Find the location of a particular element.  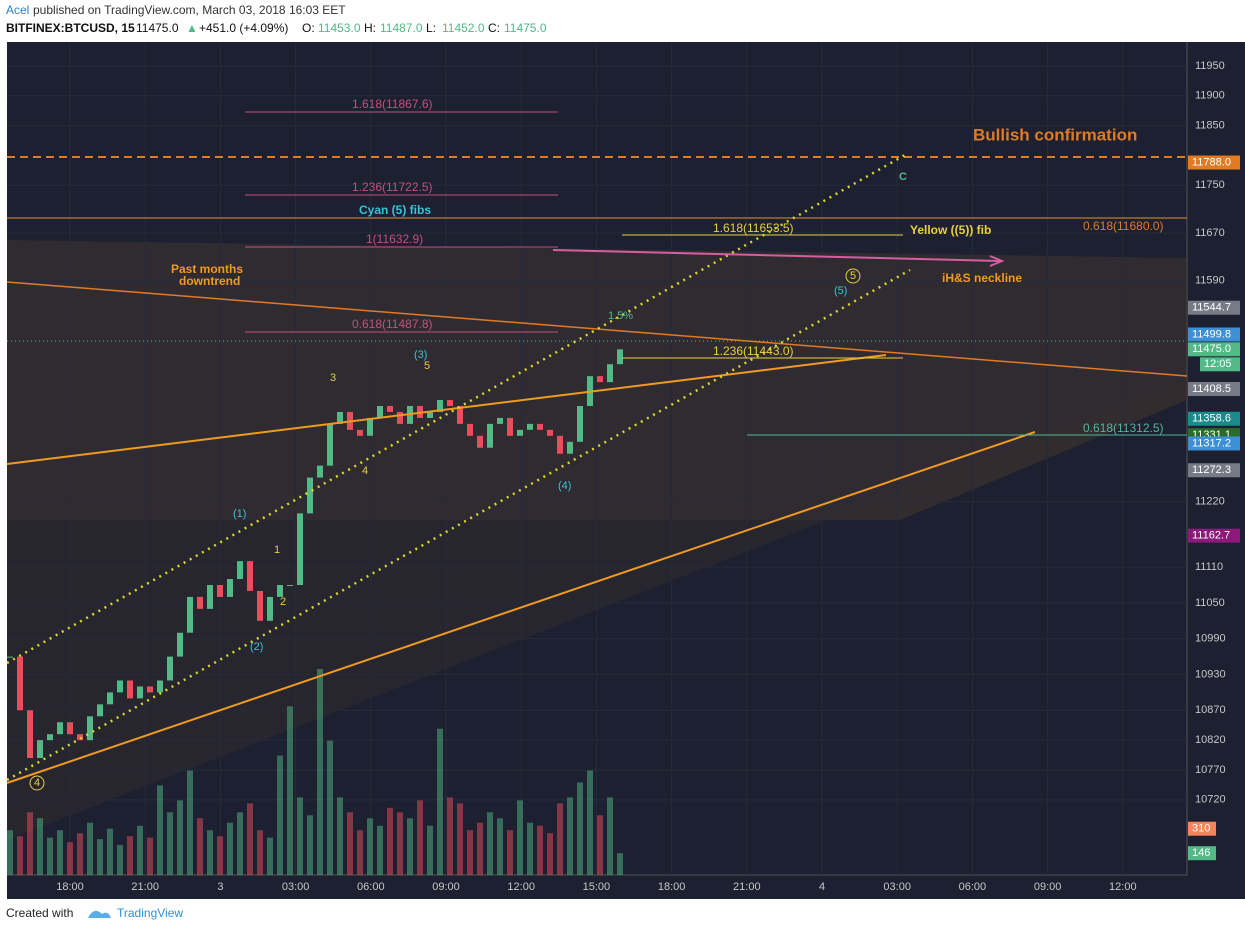

y-tick-label: 10930 is located at coordinates (1210, 674).